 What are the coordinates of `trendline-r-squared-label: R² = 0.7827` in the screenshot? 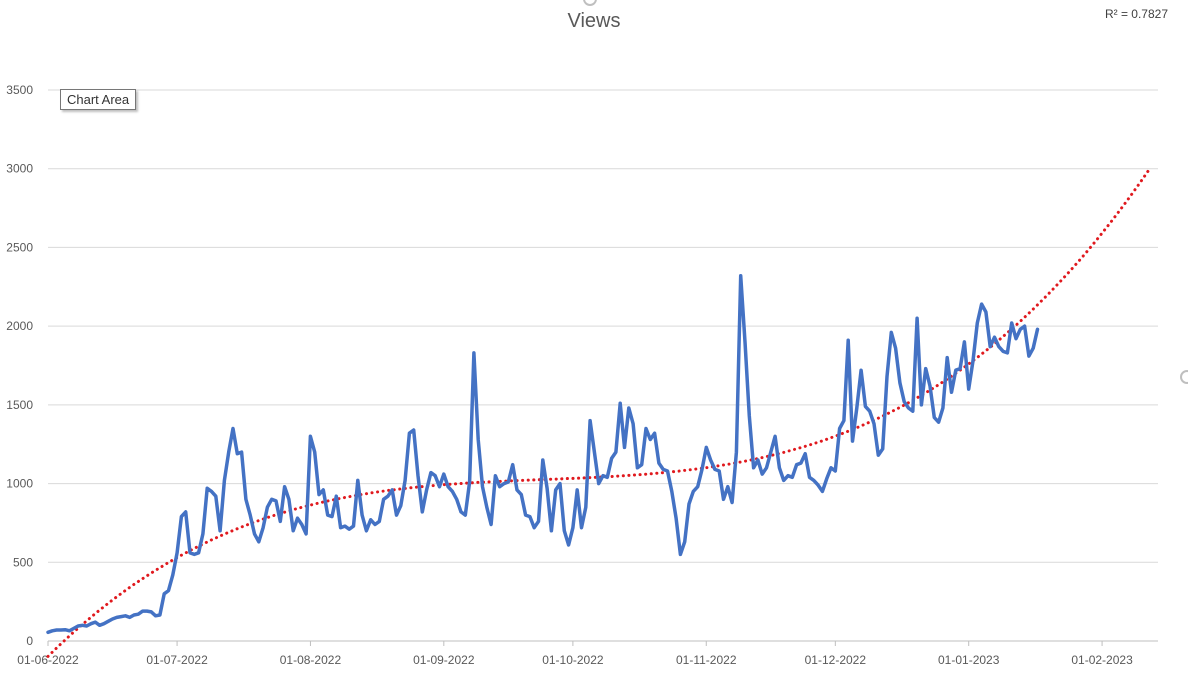 It's located at (1136, 14).